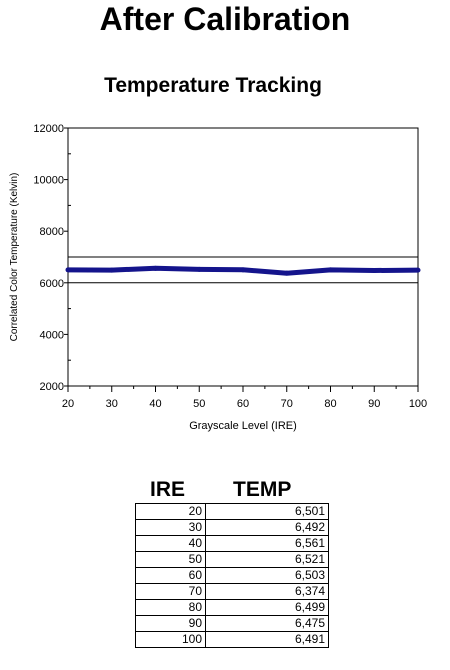 Image resolution: width=450 pixels, height=670 pixels. I want to click on table-row: 30 6,492, so click(232, 527).